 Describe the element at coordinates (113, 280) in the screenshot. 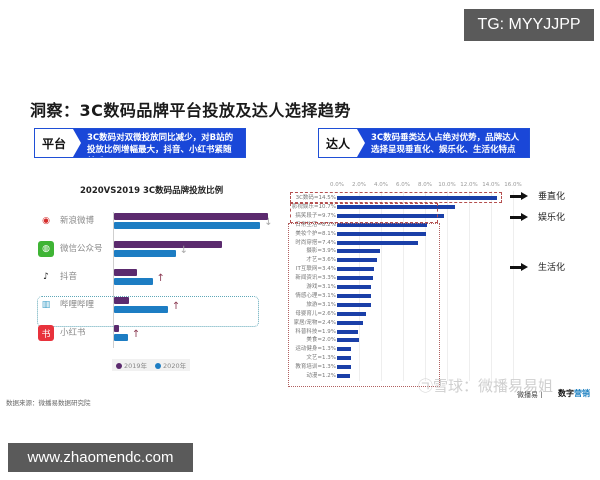

I see `y-axis-line` at that location.